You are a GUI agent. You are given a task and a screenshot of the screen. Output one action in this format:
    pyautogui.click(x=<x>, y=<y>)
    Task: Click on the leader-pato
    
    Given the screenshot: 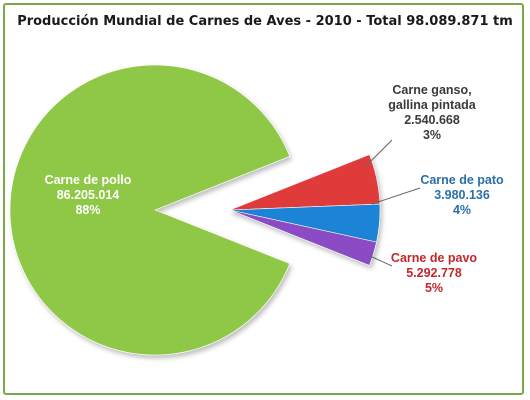 What is the action you would take?
    pyautogui.click(x=396, y=196)
    